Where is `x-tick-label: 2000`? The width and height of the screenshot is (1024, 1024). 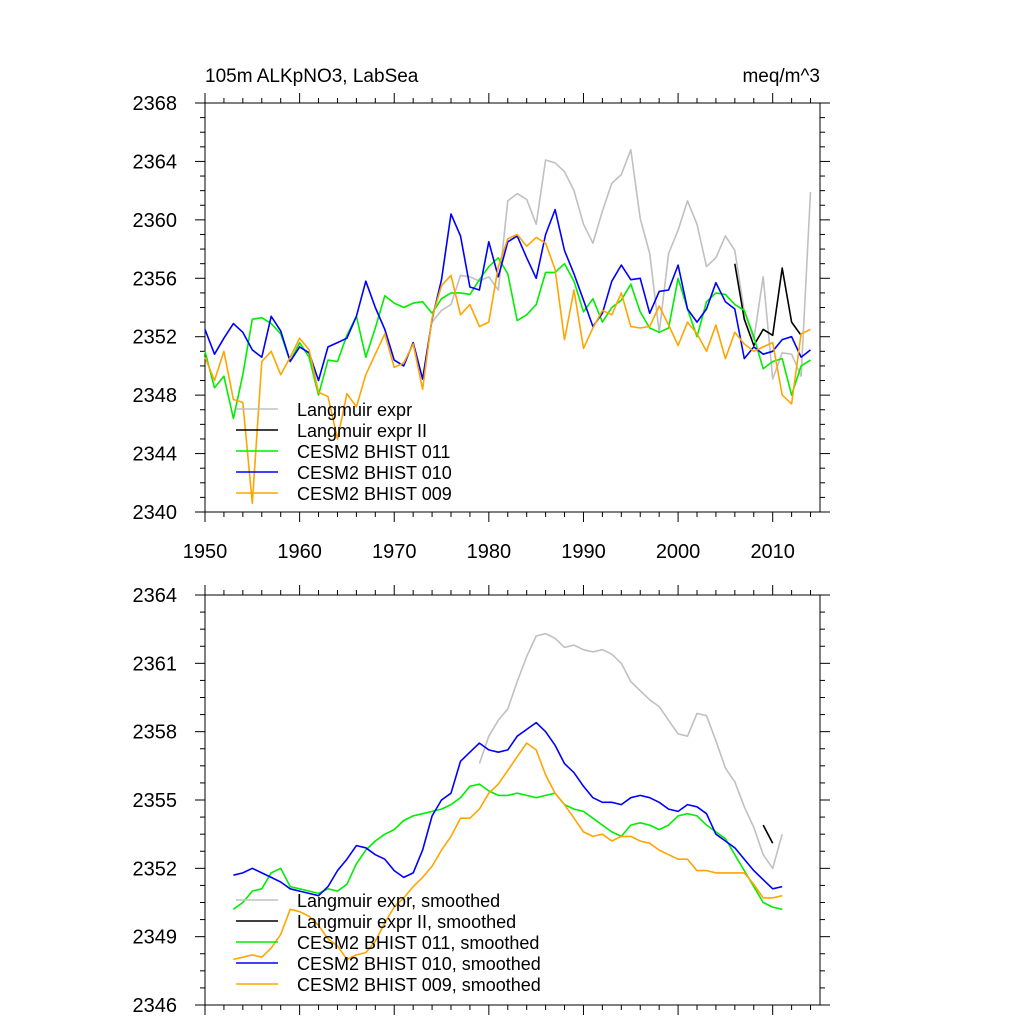
x-tick-label: 2000 is located at coordinates (678, 552).